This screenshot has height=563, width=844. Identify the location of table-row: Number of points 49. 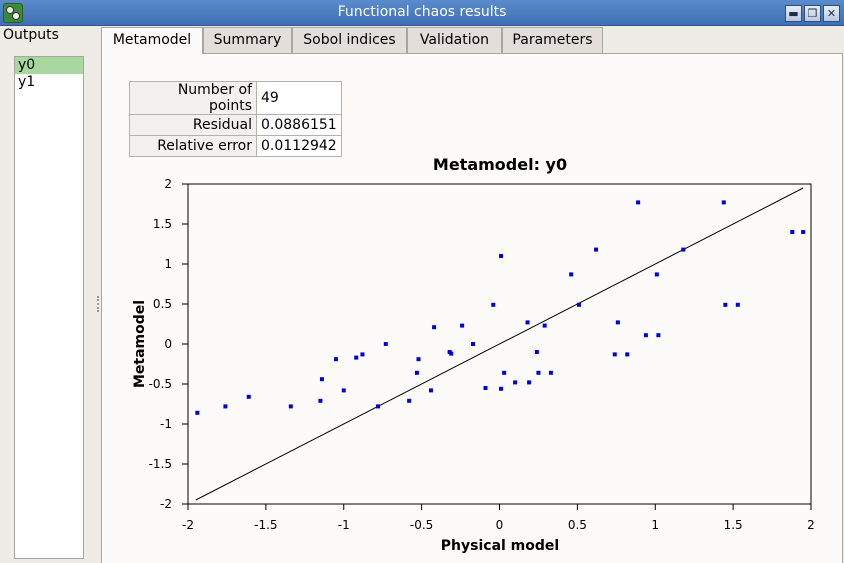
(235, 98).